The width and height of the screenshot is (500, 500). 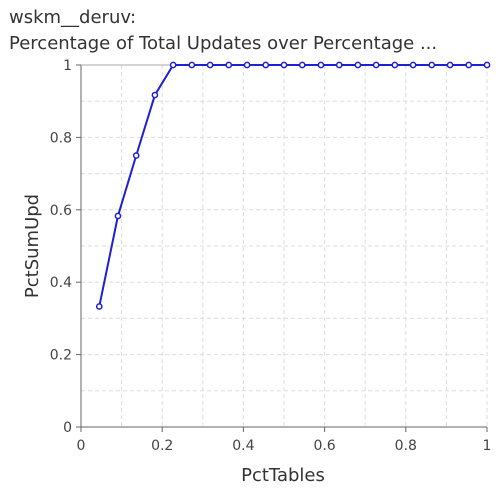 I want to click on y-tick-label: 0.2, so click(x=61, y=356).